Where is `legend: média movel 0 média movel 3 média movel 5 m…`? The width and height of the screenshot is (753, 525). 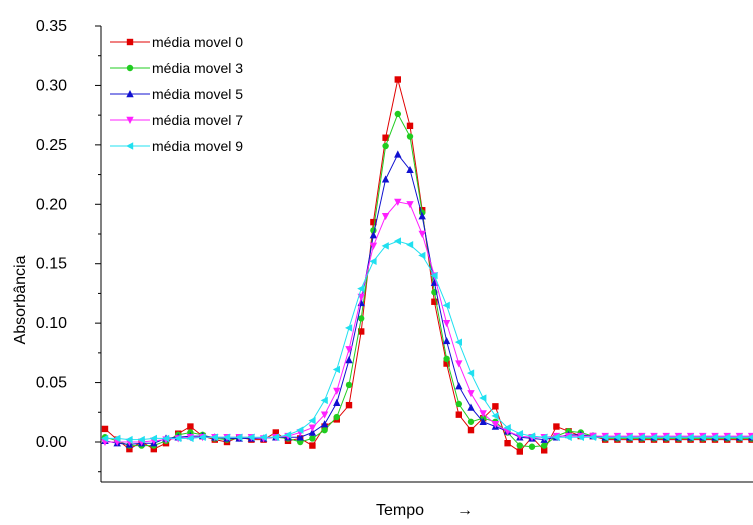
legend: média movel 0 média movel 3 média movel 5 m… is located at coordinates (176, 94).